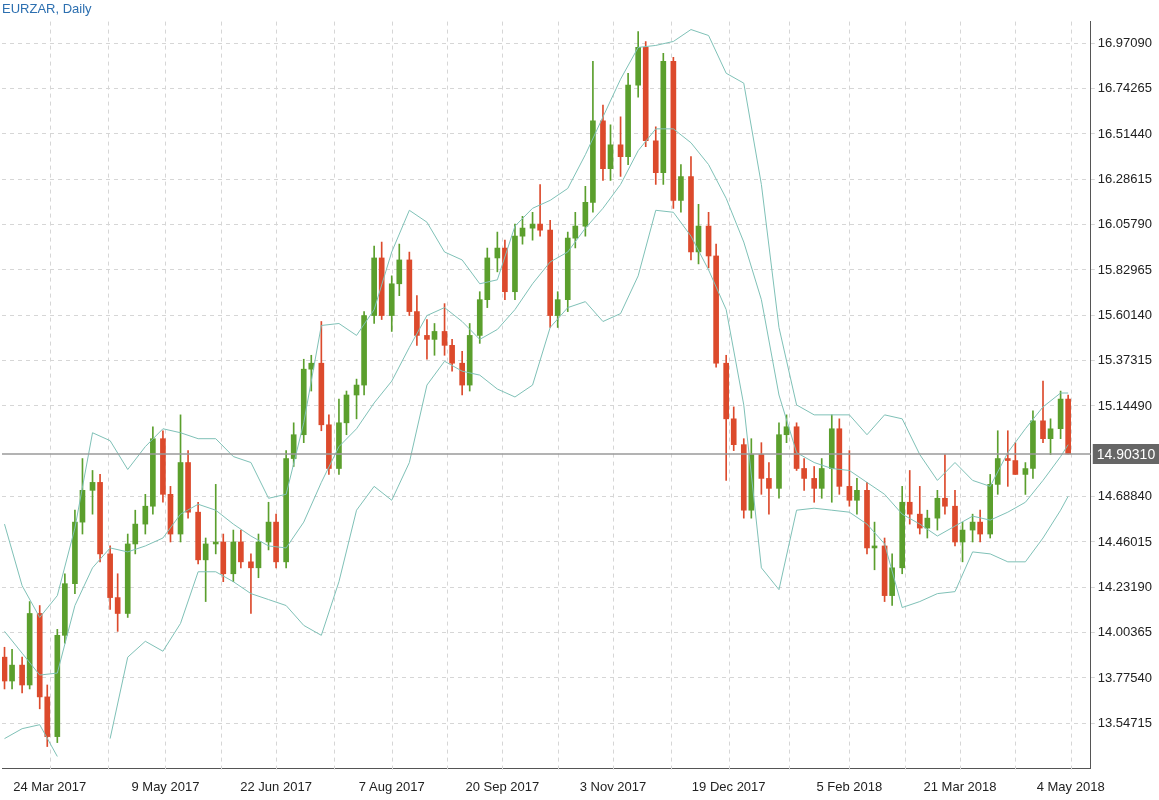 Image resolution: width=1159 pixels, height=800 pixels. Describe the element at coordinates (1125, 496) in the screenshot. I see `y-tick-label: 14.68840` at that location.